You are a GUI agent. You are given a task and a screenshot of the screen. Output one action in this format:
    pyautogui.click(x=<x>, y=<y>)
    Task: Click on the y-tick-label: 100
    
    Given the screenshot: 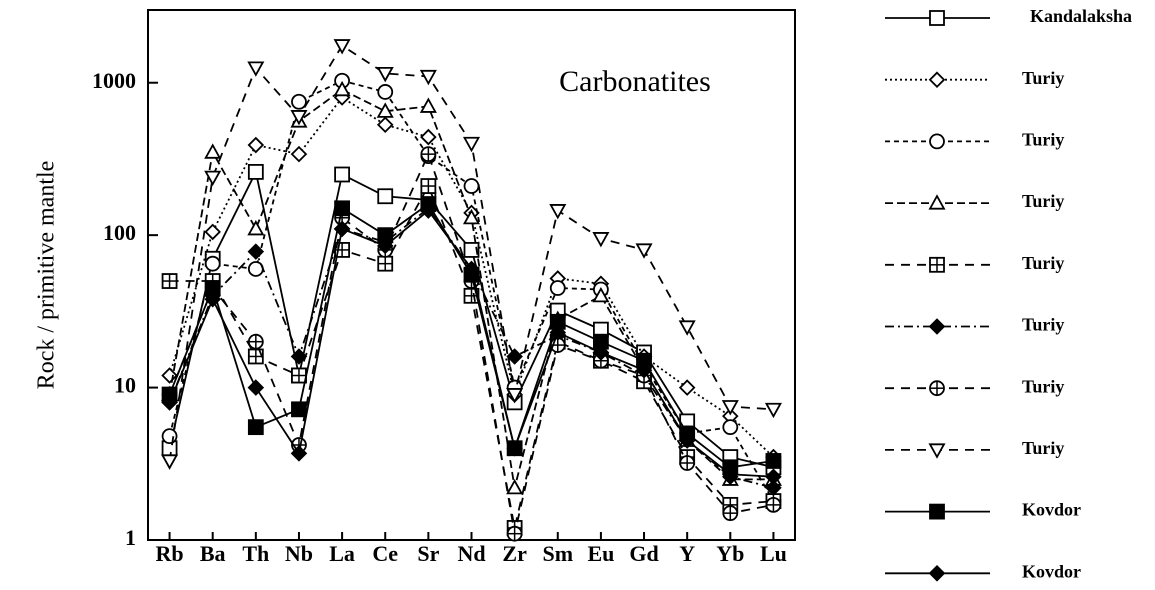 What is the action you would take?
    pyautogui.click(x=119, y=232)
    